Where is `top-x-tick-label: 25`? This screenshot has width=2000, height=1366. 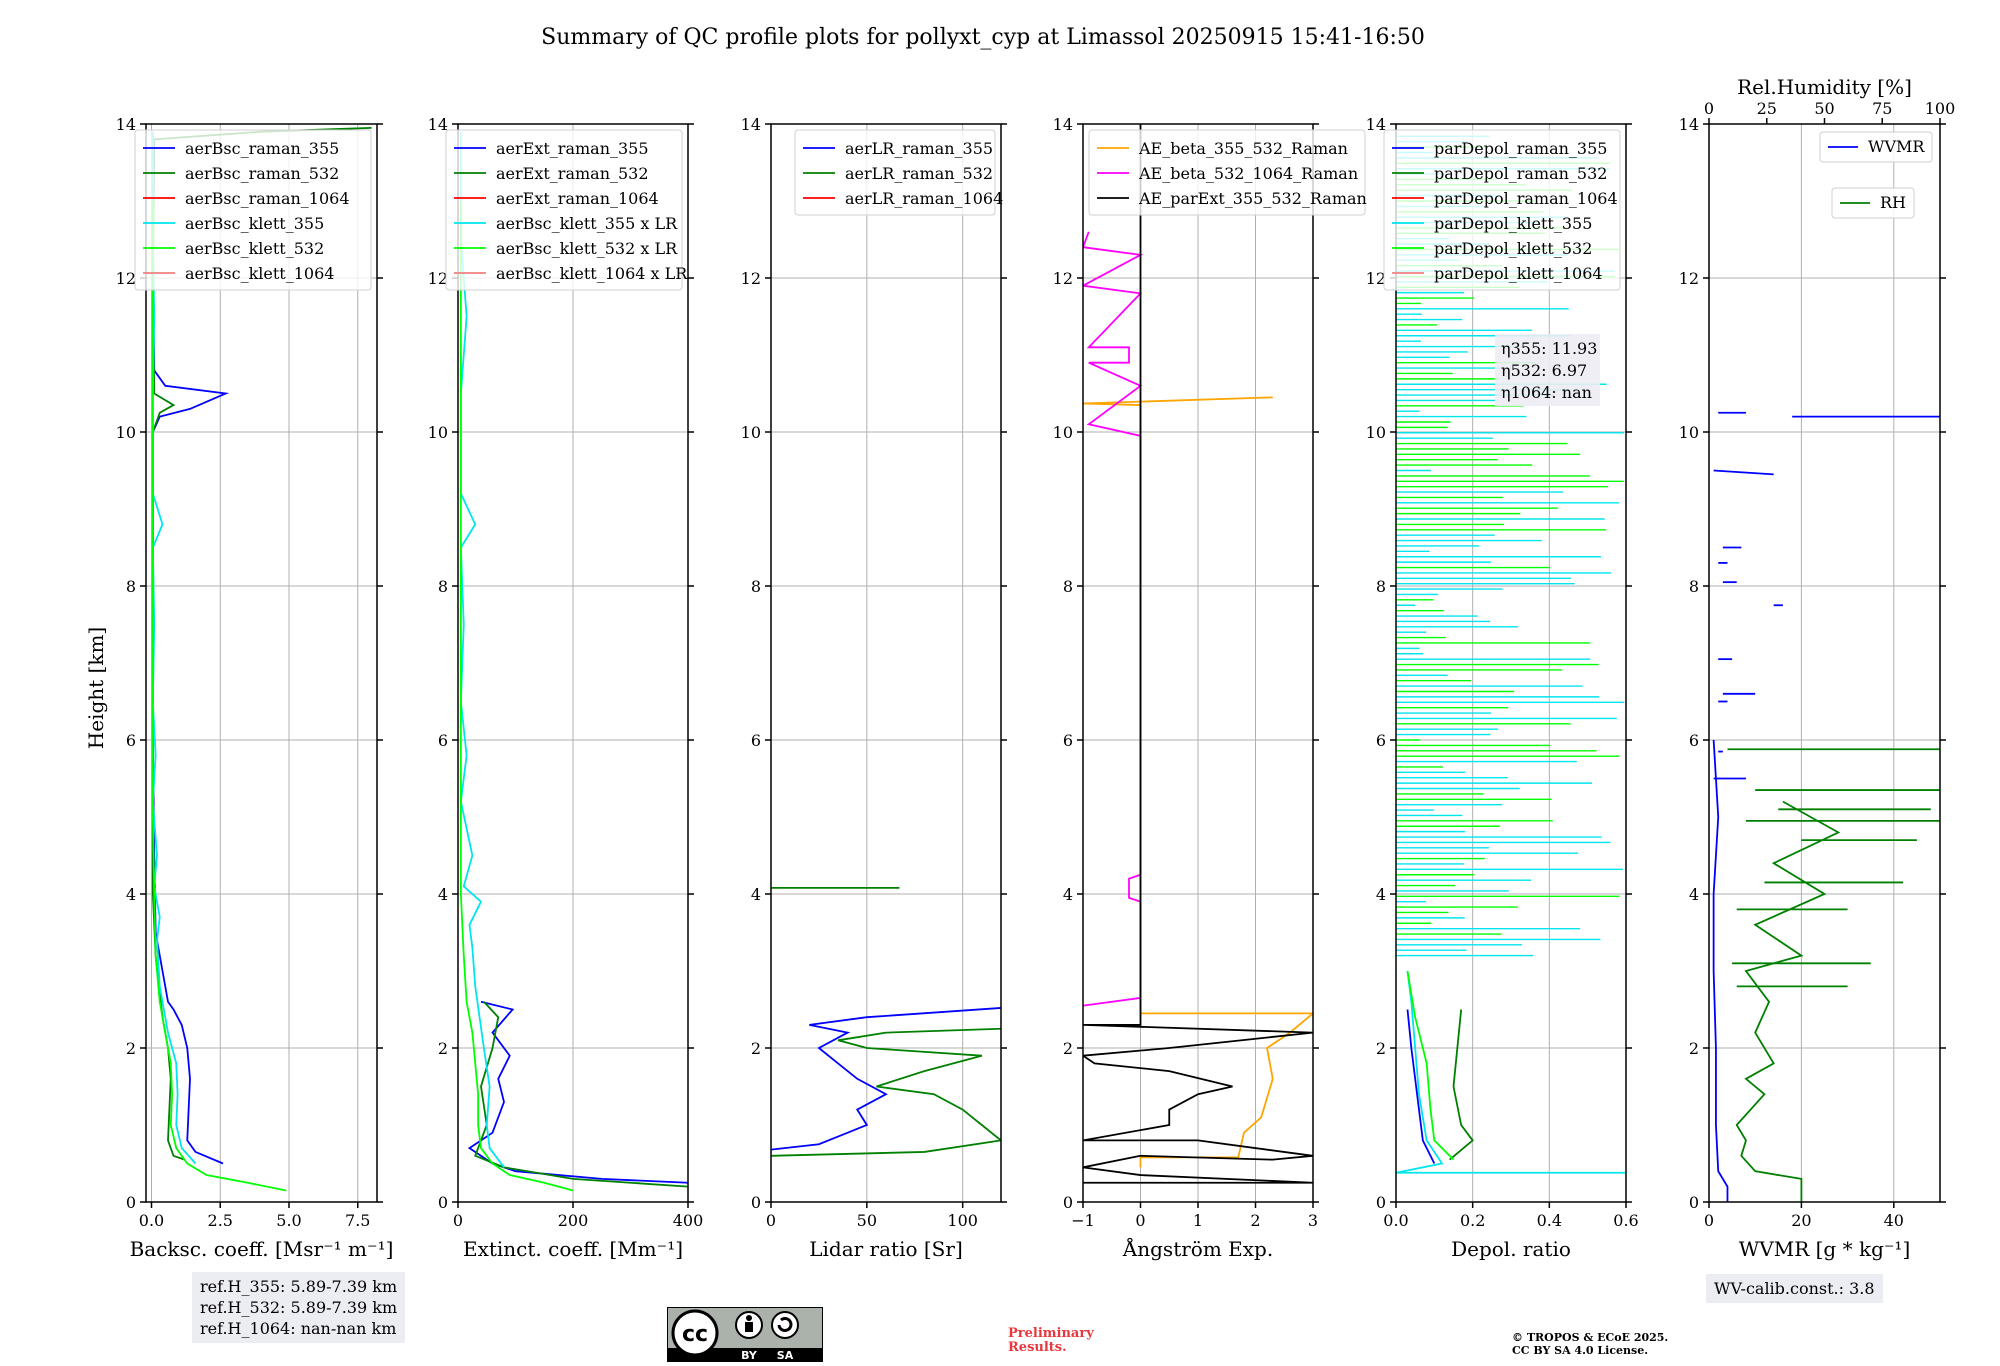
top-x-tick-label: 25 is located at coordinates (1767, 108).